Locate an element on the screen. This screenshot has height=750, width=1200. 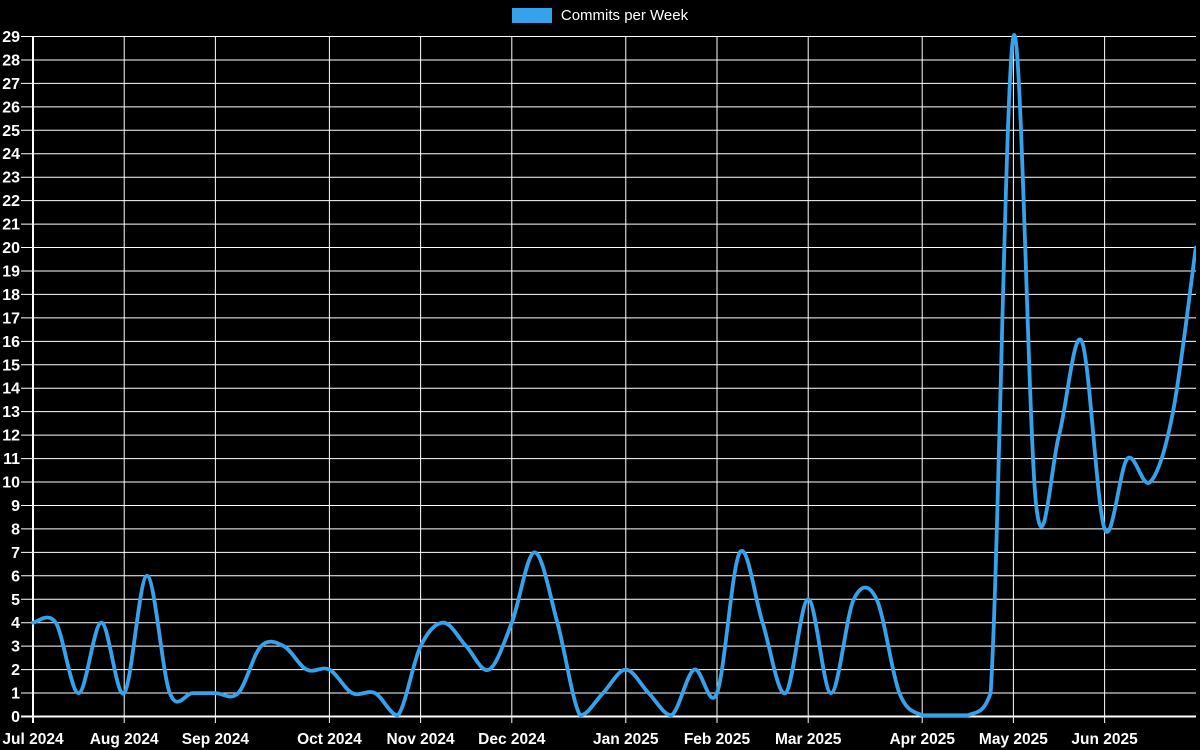
y-tick-label: 23 is located at coordinates (11, 178).